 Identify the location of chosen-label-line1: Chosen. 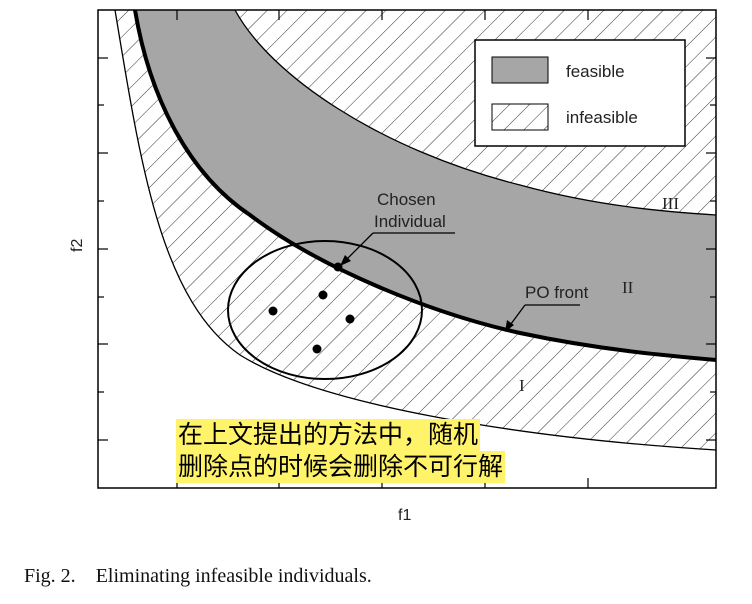
(406, 199).